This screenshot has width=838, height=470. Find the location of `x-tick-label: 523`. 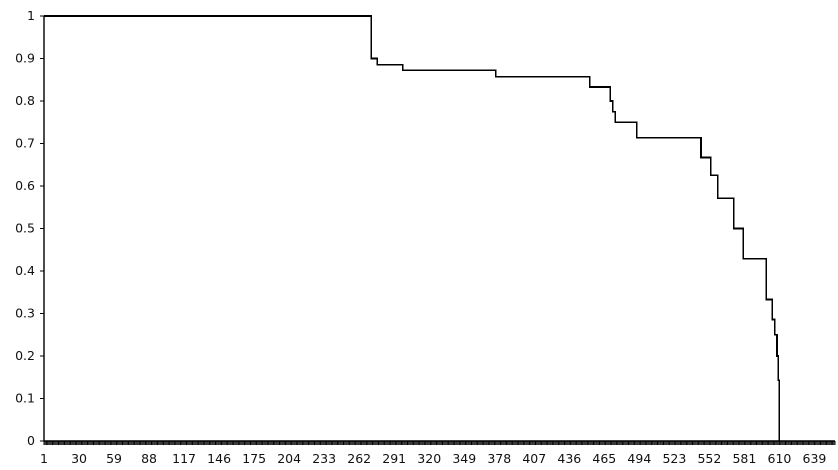

x-tick-label: 523 is located at coordinates (674, 458).